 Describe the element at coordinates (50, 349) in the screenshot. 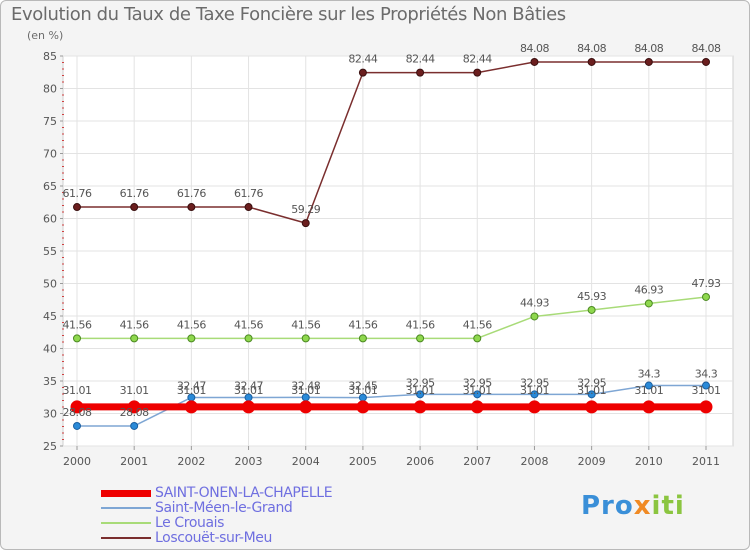

I see `y-tick-label: 40` at that location.